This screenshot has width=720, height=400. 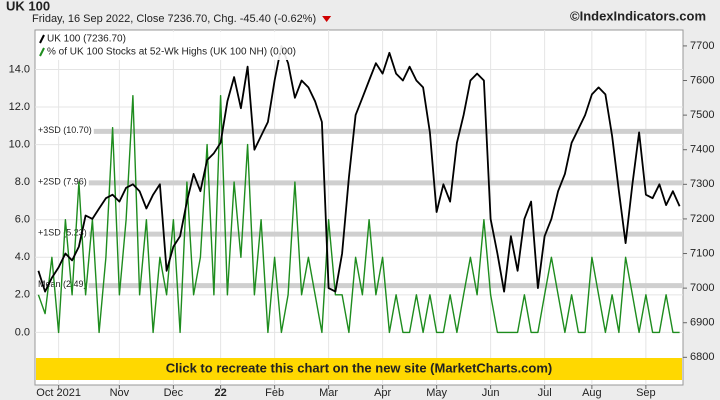 What do you see at coordinates (702, 46) in the screenshot?
I see `y2-tick-label: 7700` at bounding box center [702, 46].